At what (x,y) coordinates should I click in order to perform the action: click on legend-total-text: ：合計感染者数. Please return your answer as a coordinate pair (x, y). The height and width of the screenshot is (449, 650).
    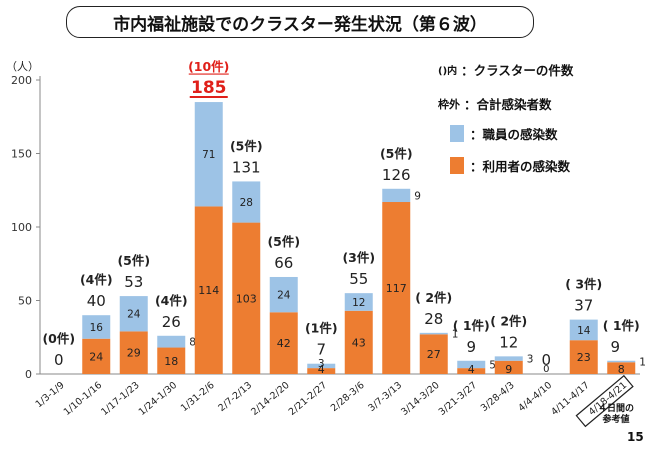
    Looking at the image, I should click on (508, 104).